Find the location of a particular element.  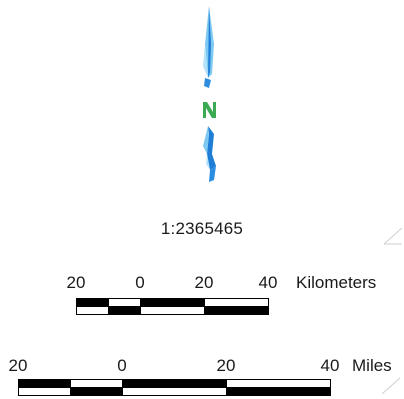

scalebar-miles-unit: Miles is located at coordinates (372, 365).